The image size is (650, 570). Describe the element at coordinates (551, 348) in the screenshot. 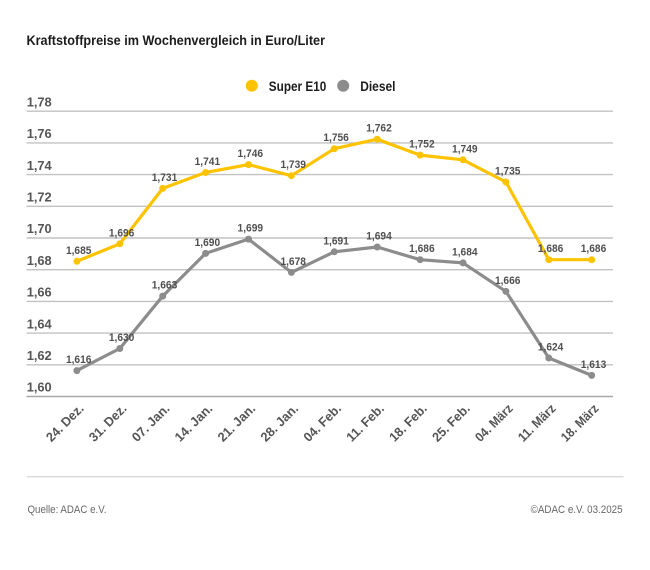

I see `svg-text: 1,624` at that location.